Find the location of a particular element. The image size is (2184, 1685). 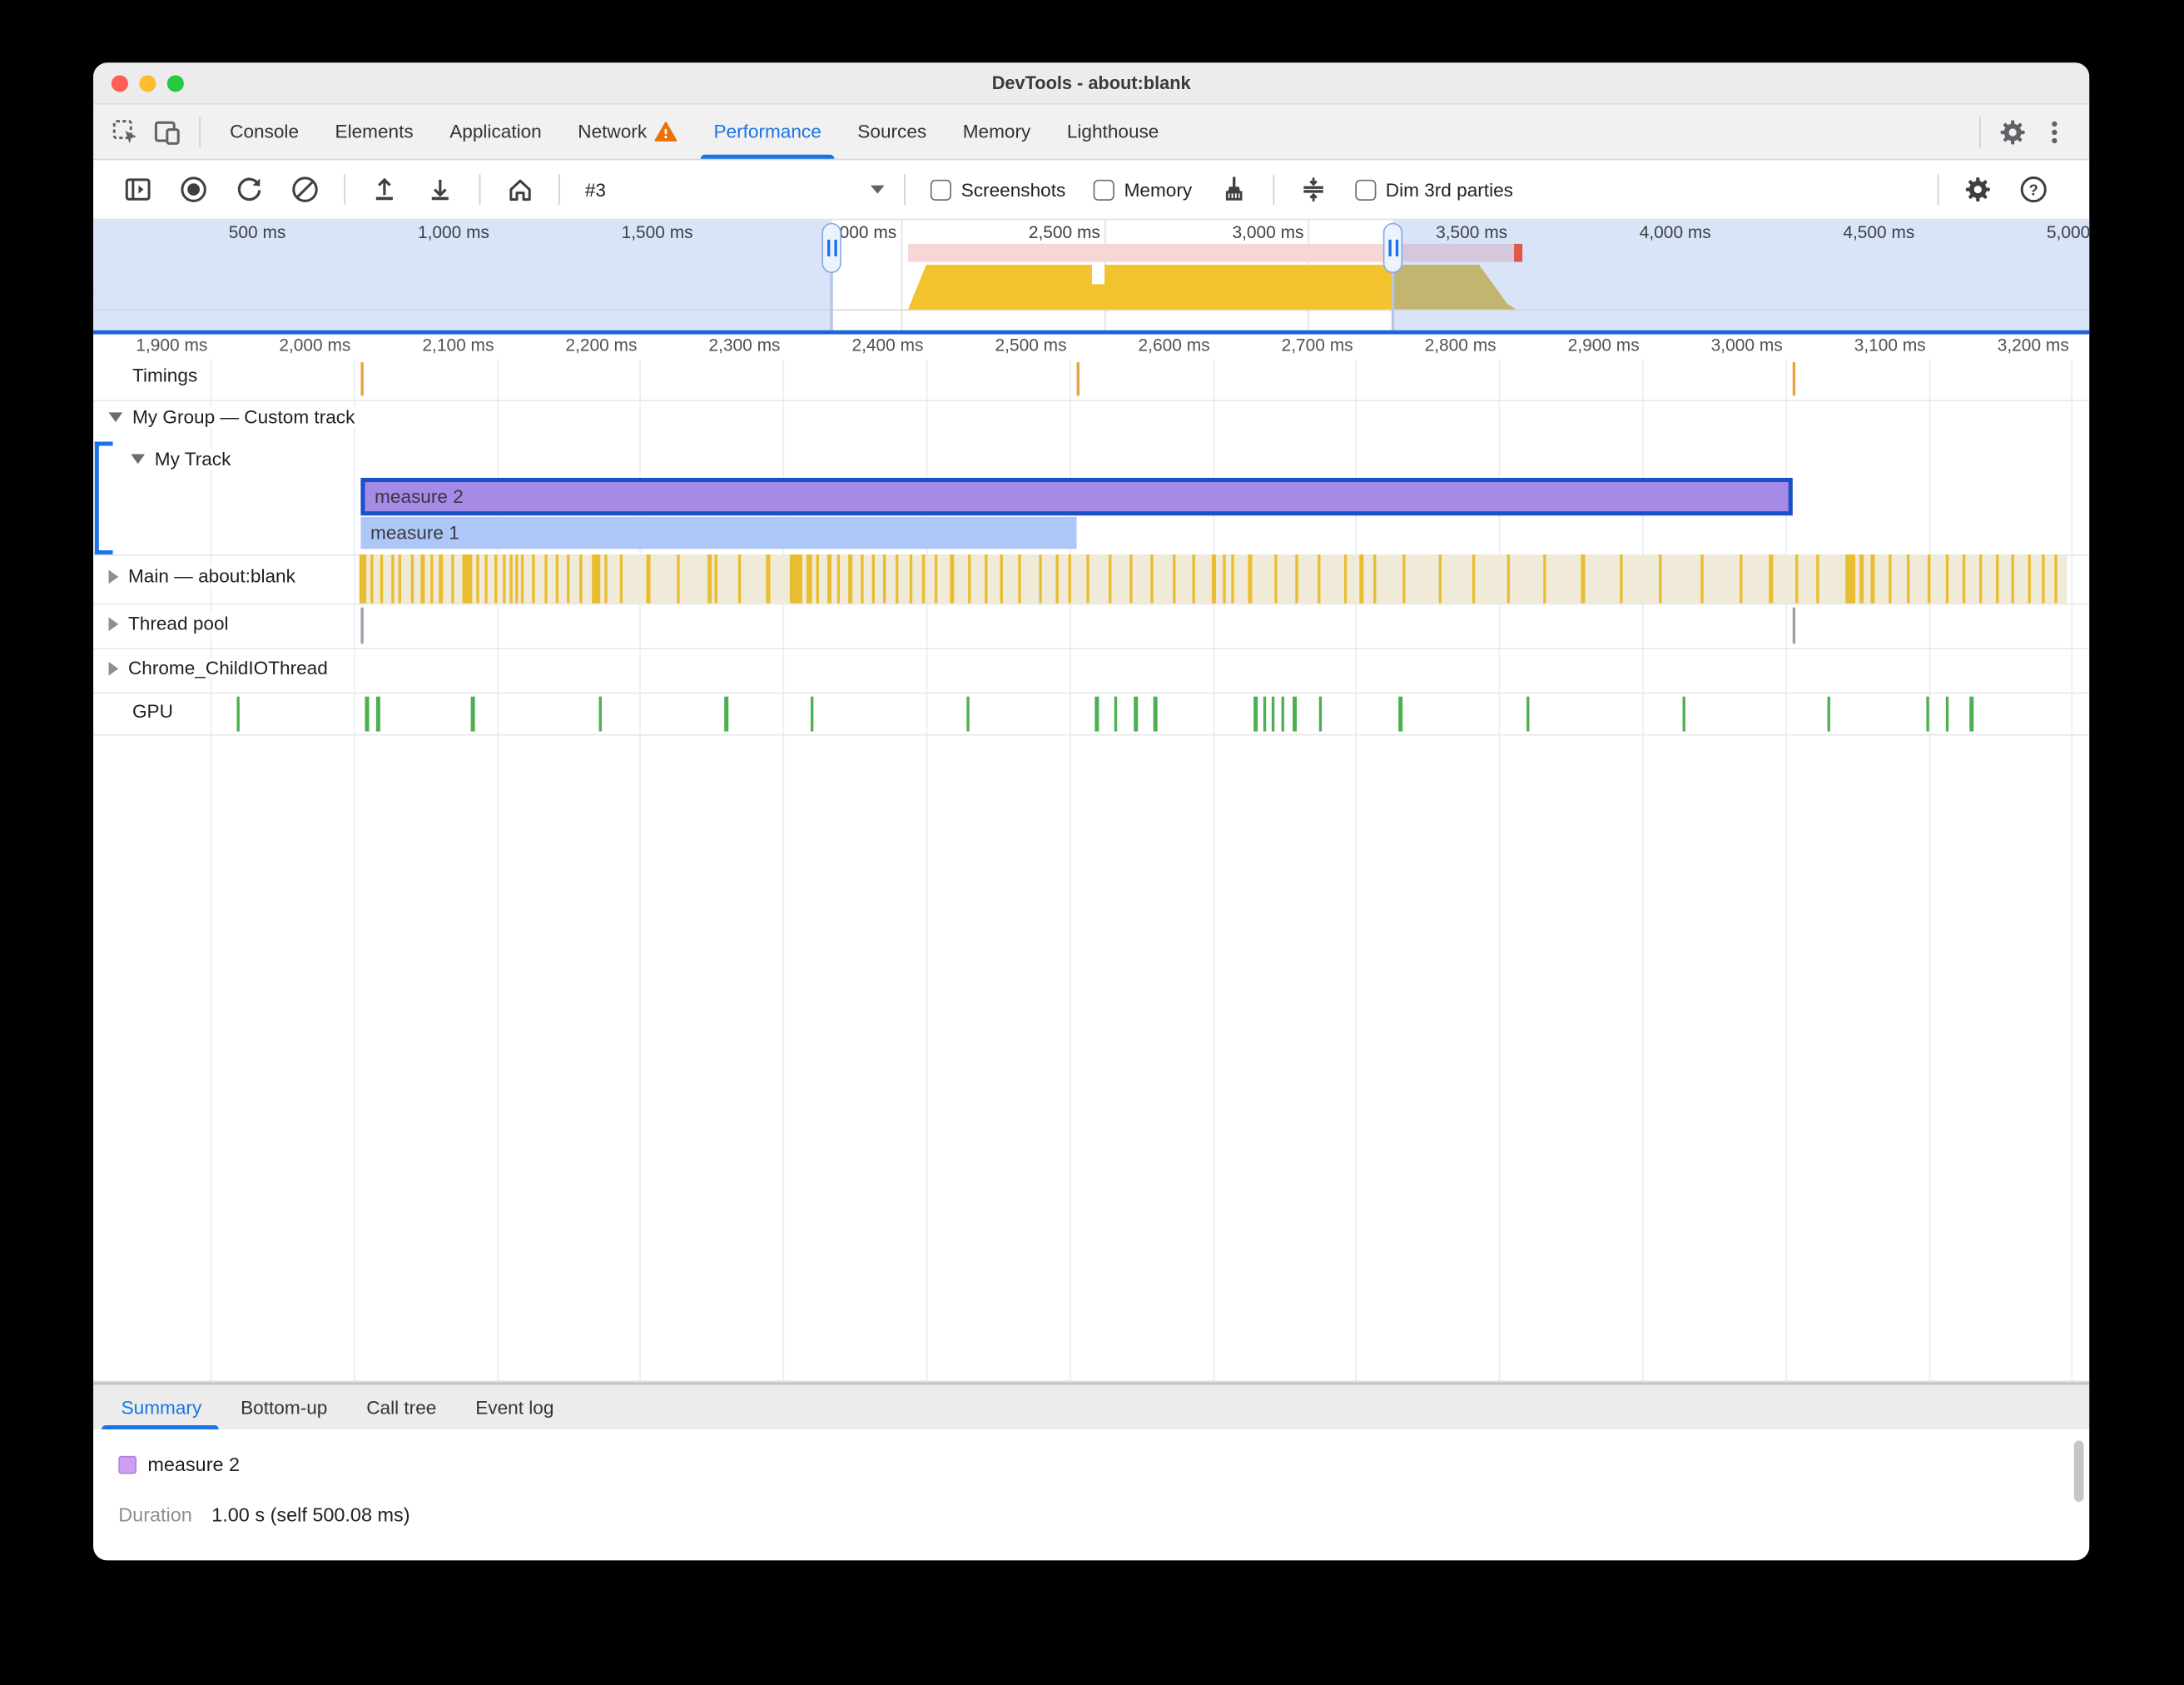

collapse-sections-button is located at coordinates (1313, 189).